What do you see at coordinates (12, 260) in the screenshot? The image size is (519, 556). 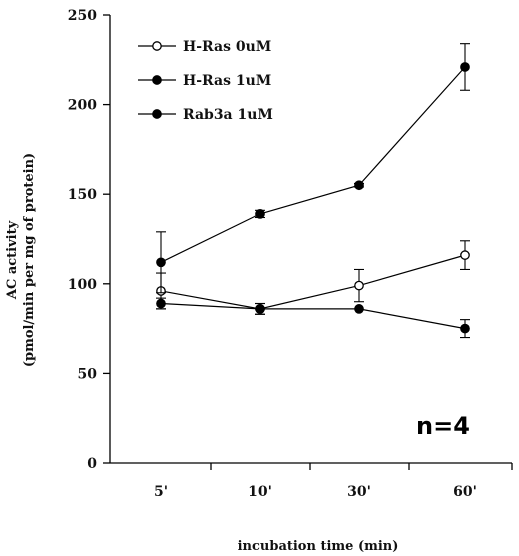 I see `y-axis-title-line1: AC activity` at bounding box center [12, 260].